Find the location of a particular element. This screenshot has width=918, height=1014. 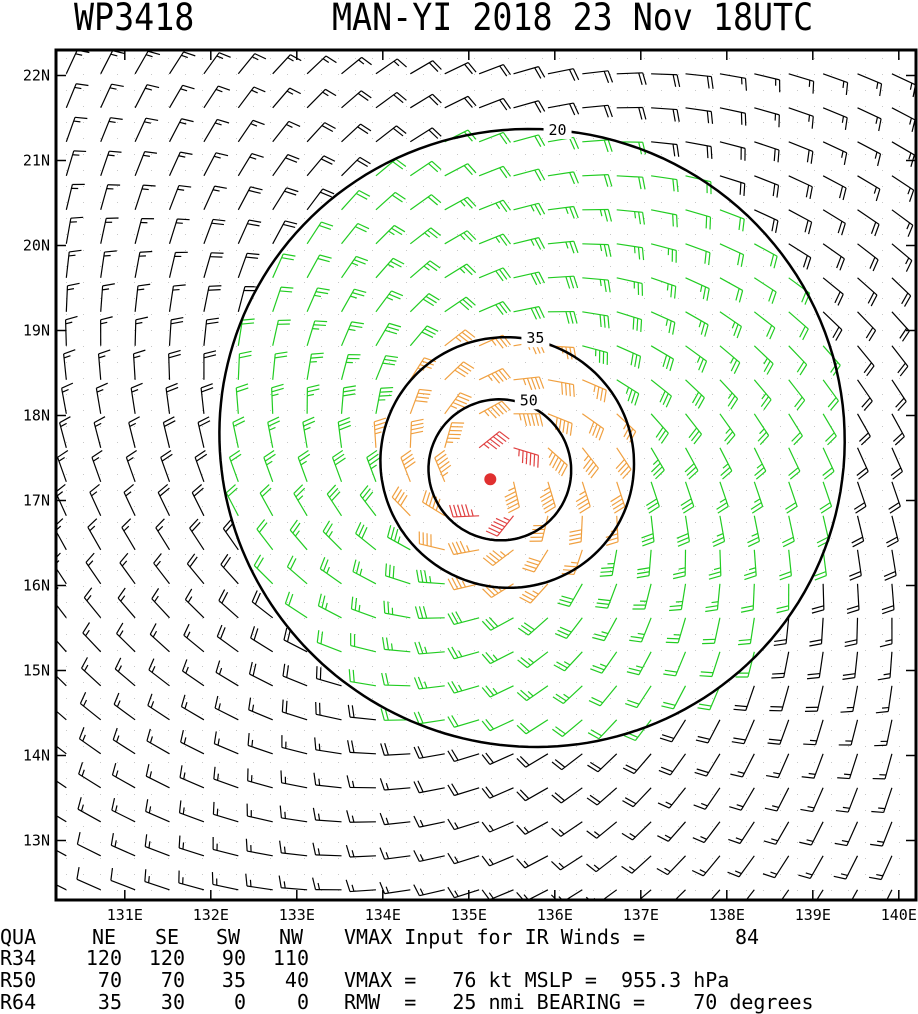

y-tick-label: 19N is located at coordinates (36, 331).